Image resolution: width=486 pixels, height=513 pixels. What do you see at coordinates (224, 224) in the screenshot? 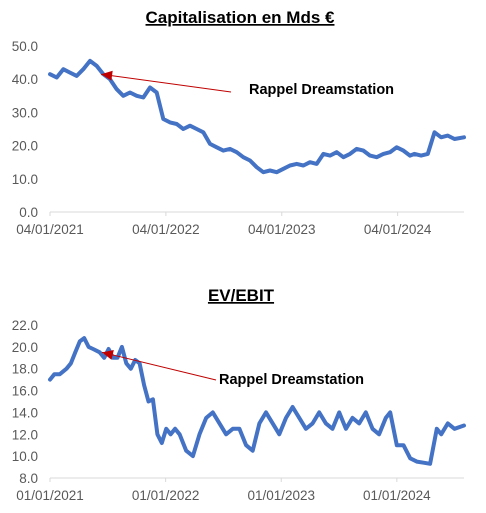
I see `market-cap-x-tick-labels: 04/01/2021 04/01/2022 04/01/2023 04/01/2024` at bounding box center [224, 224].